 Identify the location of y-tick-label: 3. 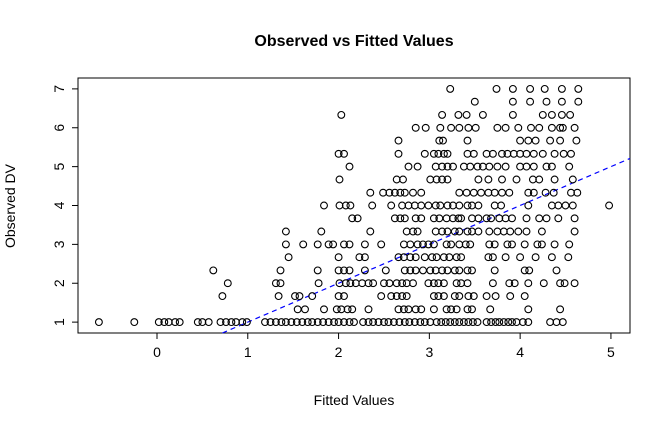
(59, 244).